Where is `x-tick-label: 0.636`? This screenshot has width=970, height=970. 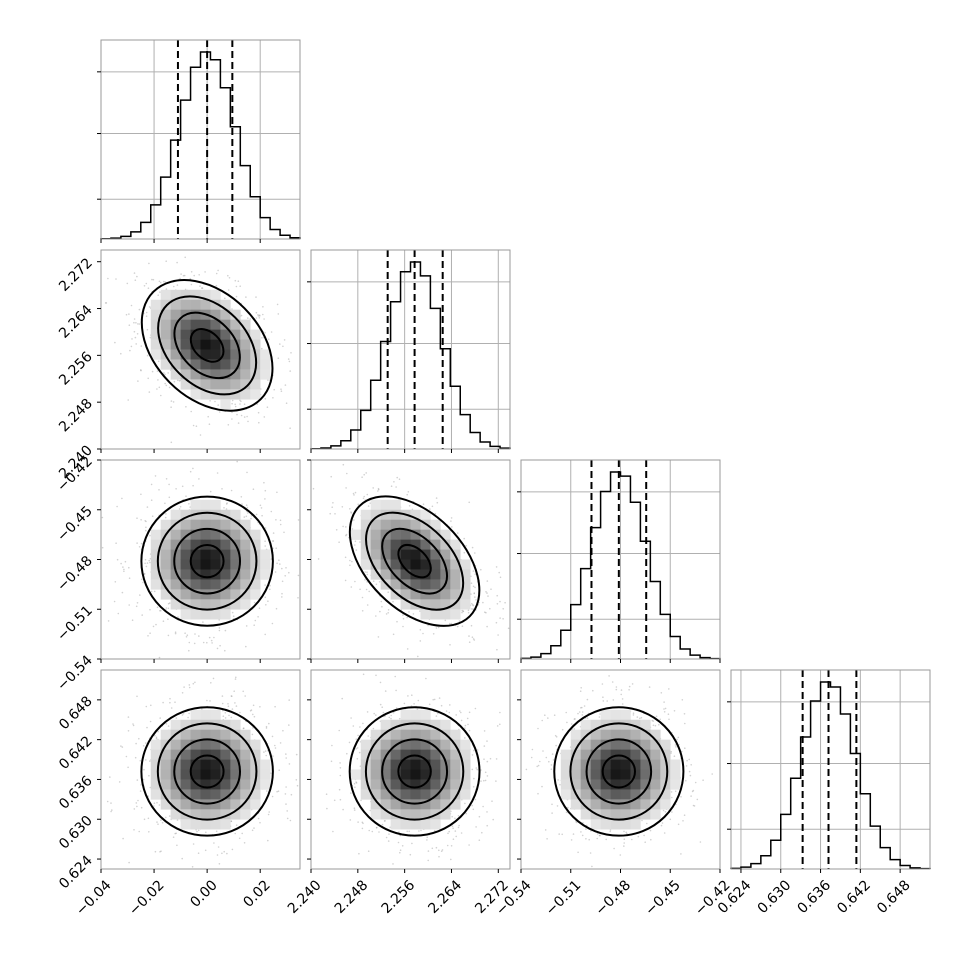
x-tick-label: 0.636 is located at coordinates (814, 897).